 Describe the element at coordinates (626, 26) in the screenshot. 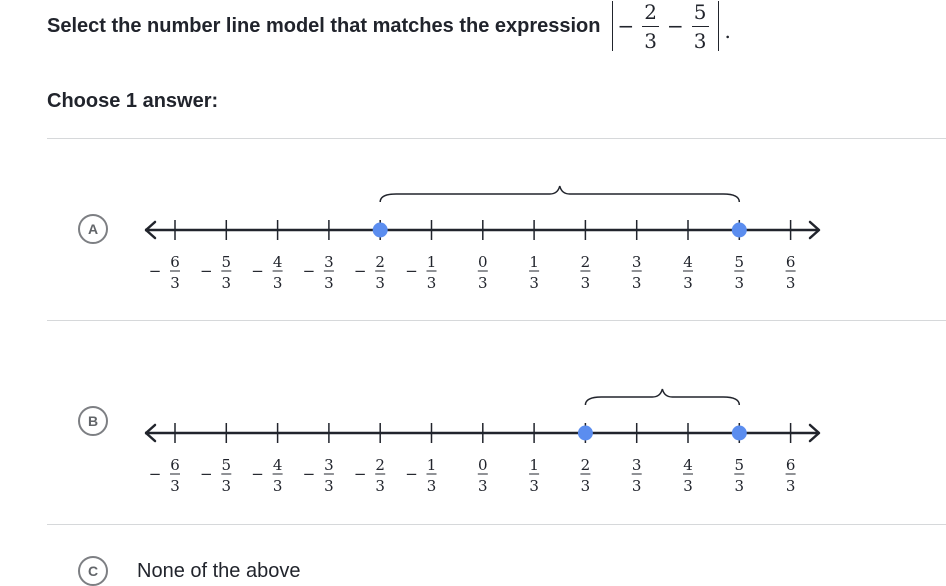

I see `expr-term1-sign: −` at that location.